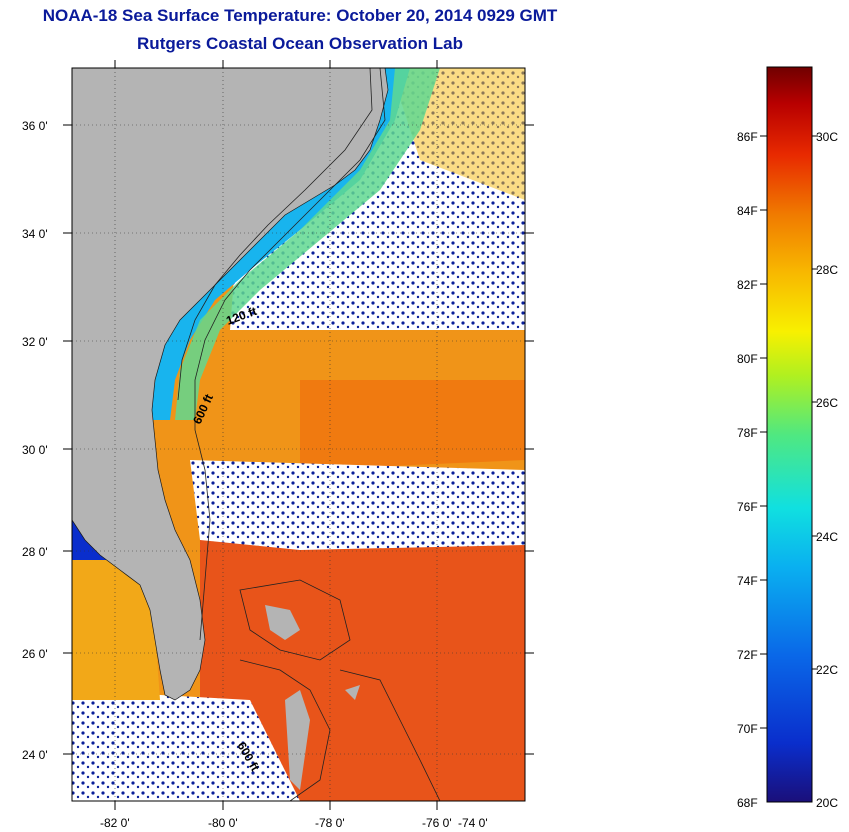  What do you see at coordinates (412, 425) in the screenshot?
I see `warm-water-mid` at bounding box center [412, 425].